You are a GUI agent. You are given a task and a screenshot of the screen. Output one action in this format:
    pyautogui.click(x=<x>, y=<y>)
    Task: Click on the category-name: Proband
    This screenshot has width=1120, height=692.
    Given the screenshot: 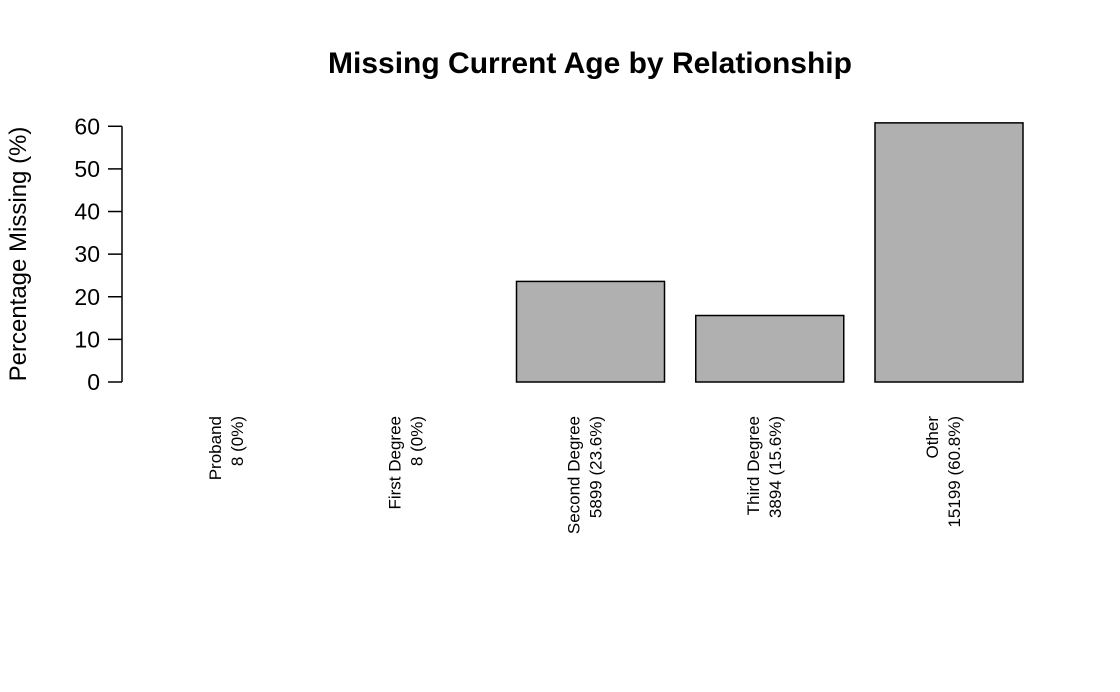 What is the action you would take?
    pyautogui.click(x=215, y=448)
    